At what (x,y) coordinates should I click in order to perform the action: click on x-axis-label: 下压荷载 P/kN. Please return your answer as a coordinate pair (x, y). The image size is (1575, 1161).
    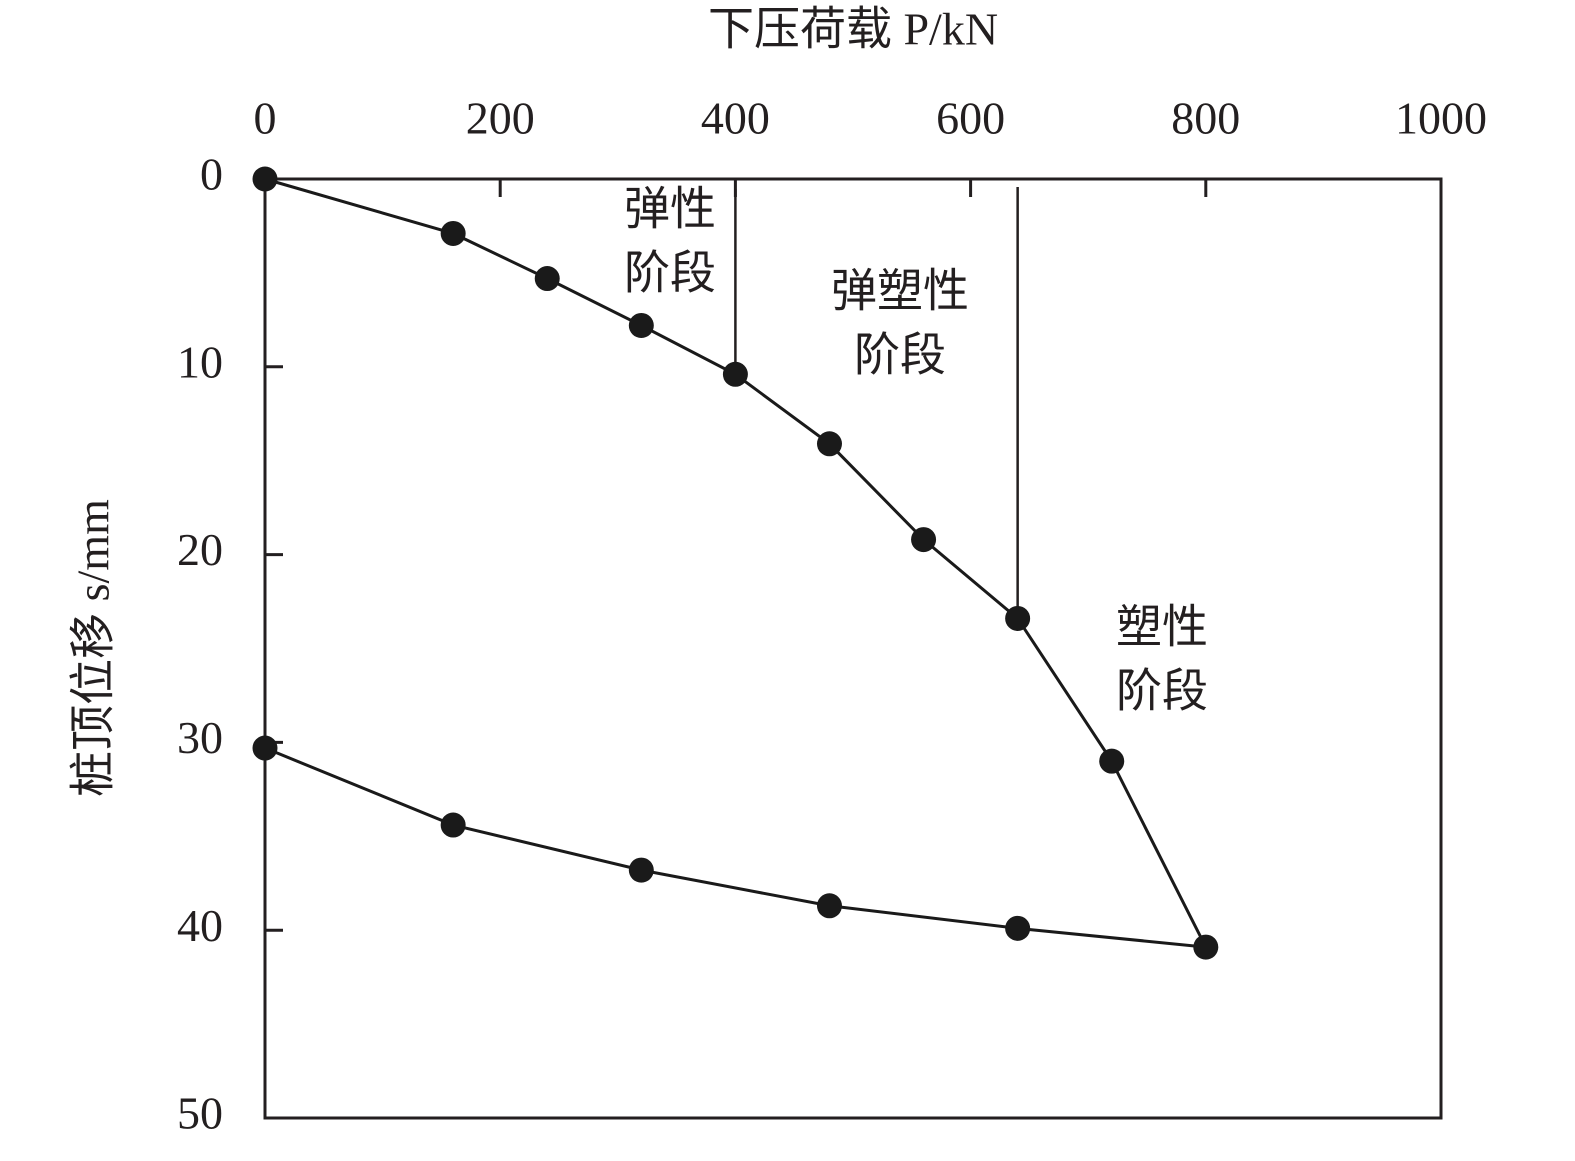
    Looking at the image, I should click on (853, 29).